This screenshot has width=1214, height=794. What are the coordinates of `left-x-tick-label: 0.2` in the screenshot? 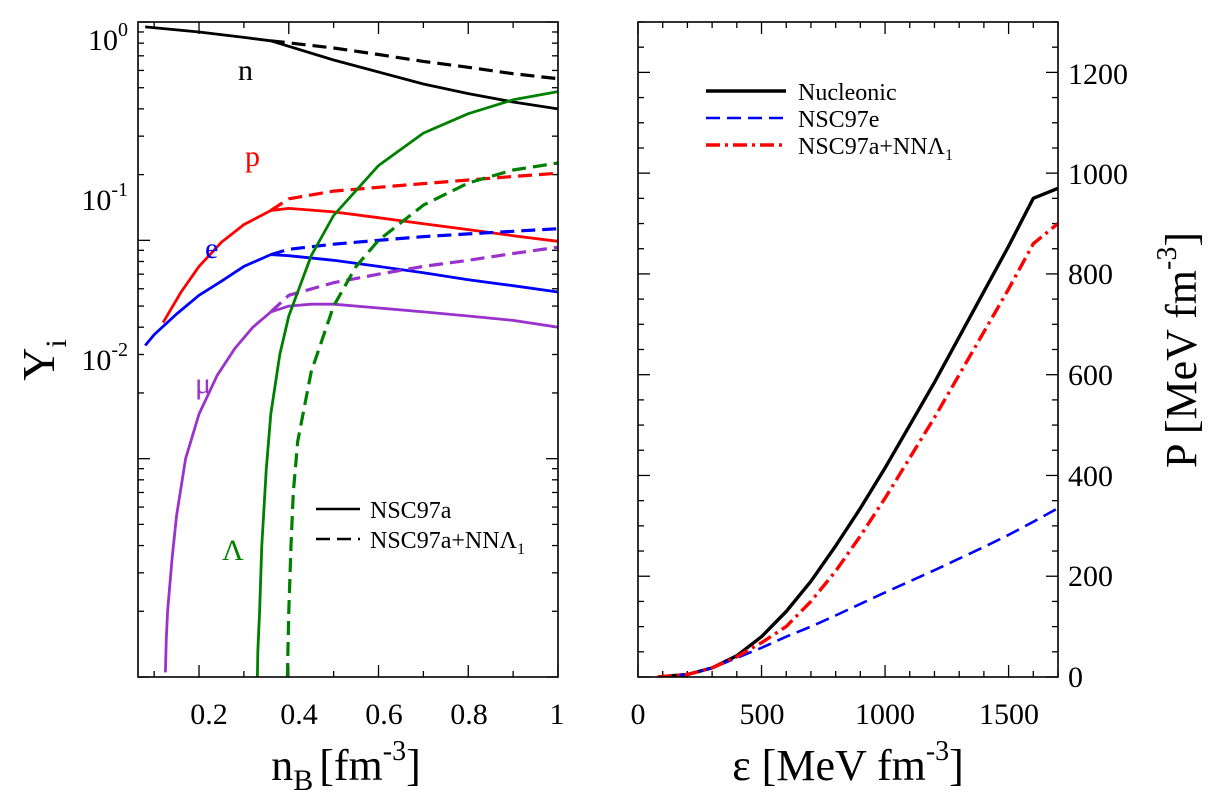 It's located at (209, 714).